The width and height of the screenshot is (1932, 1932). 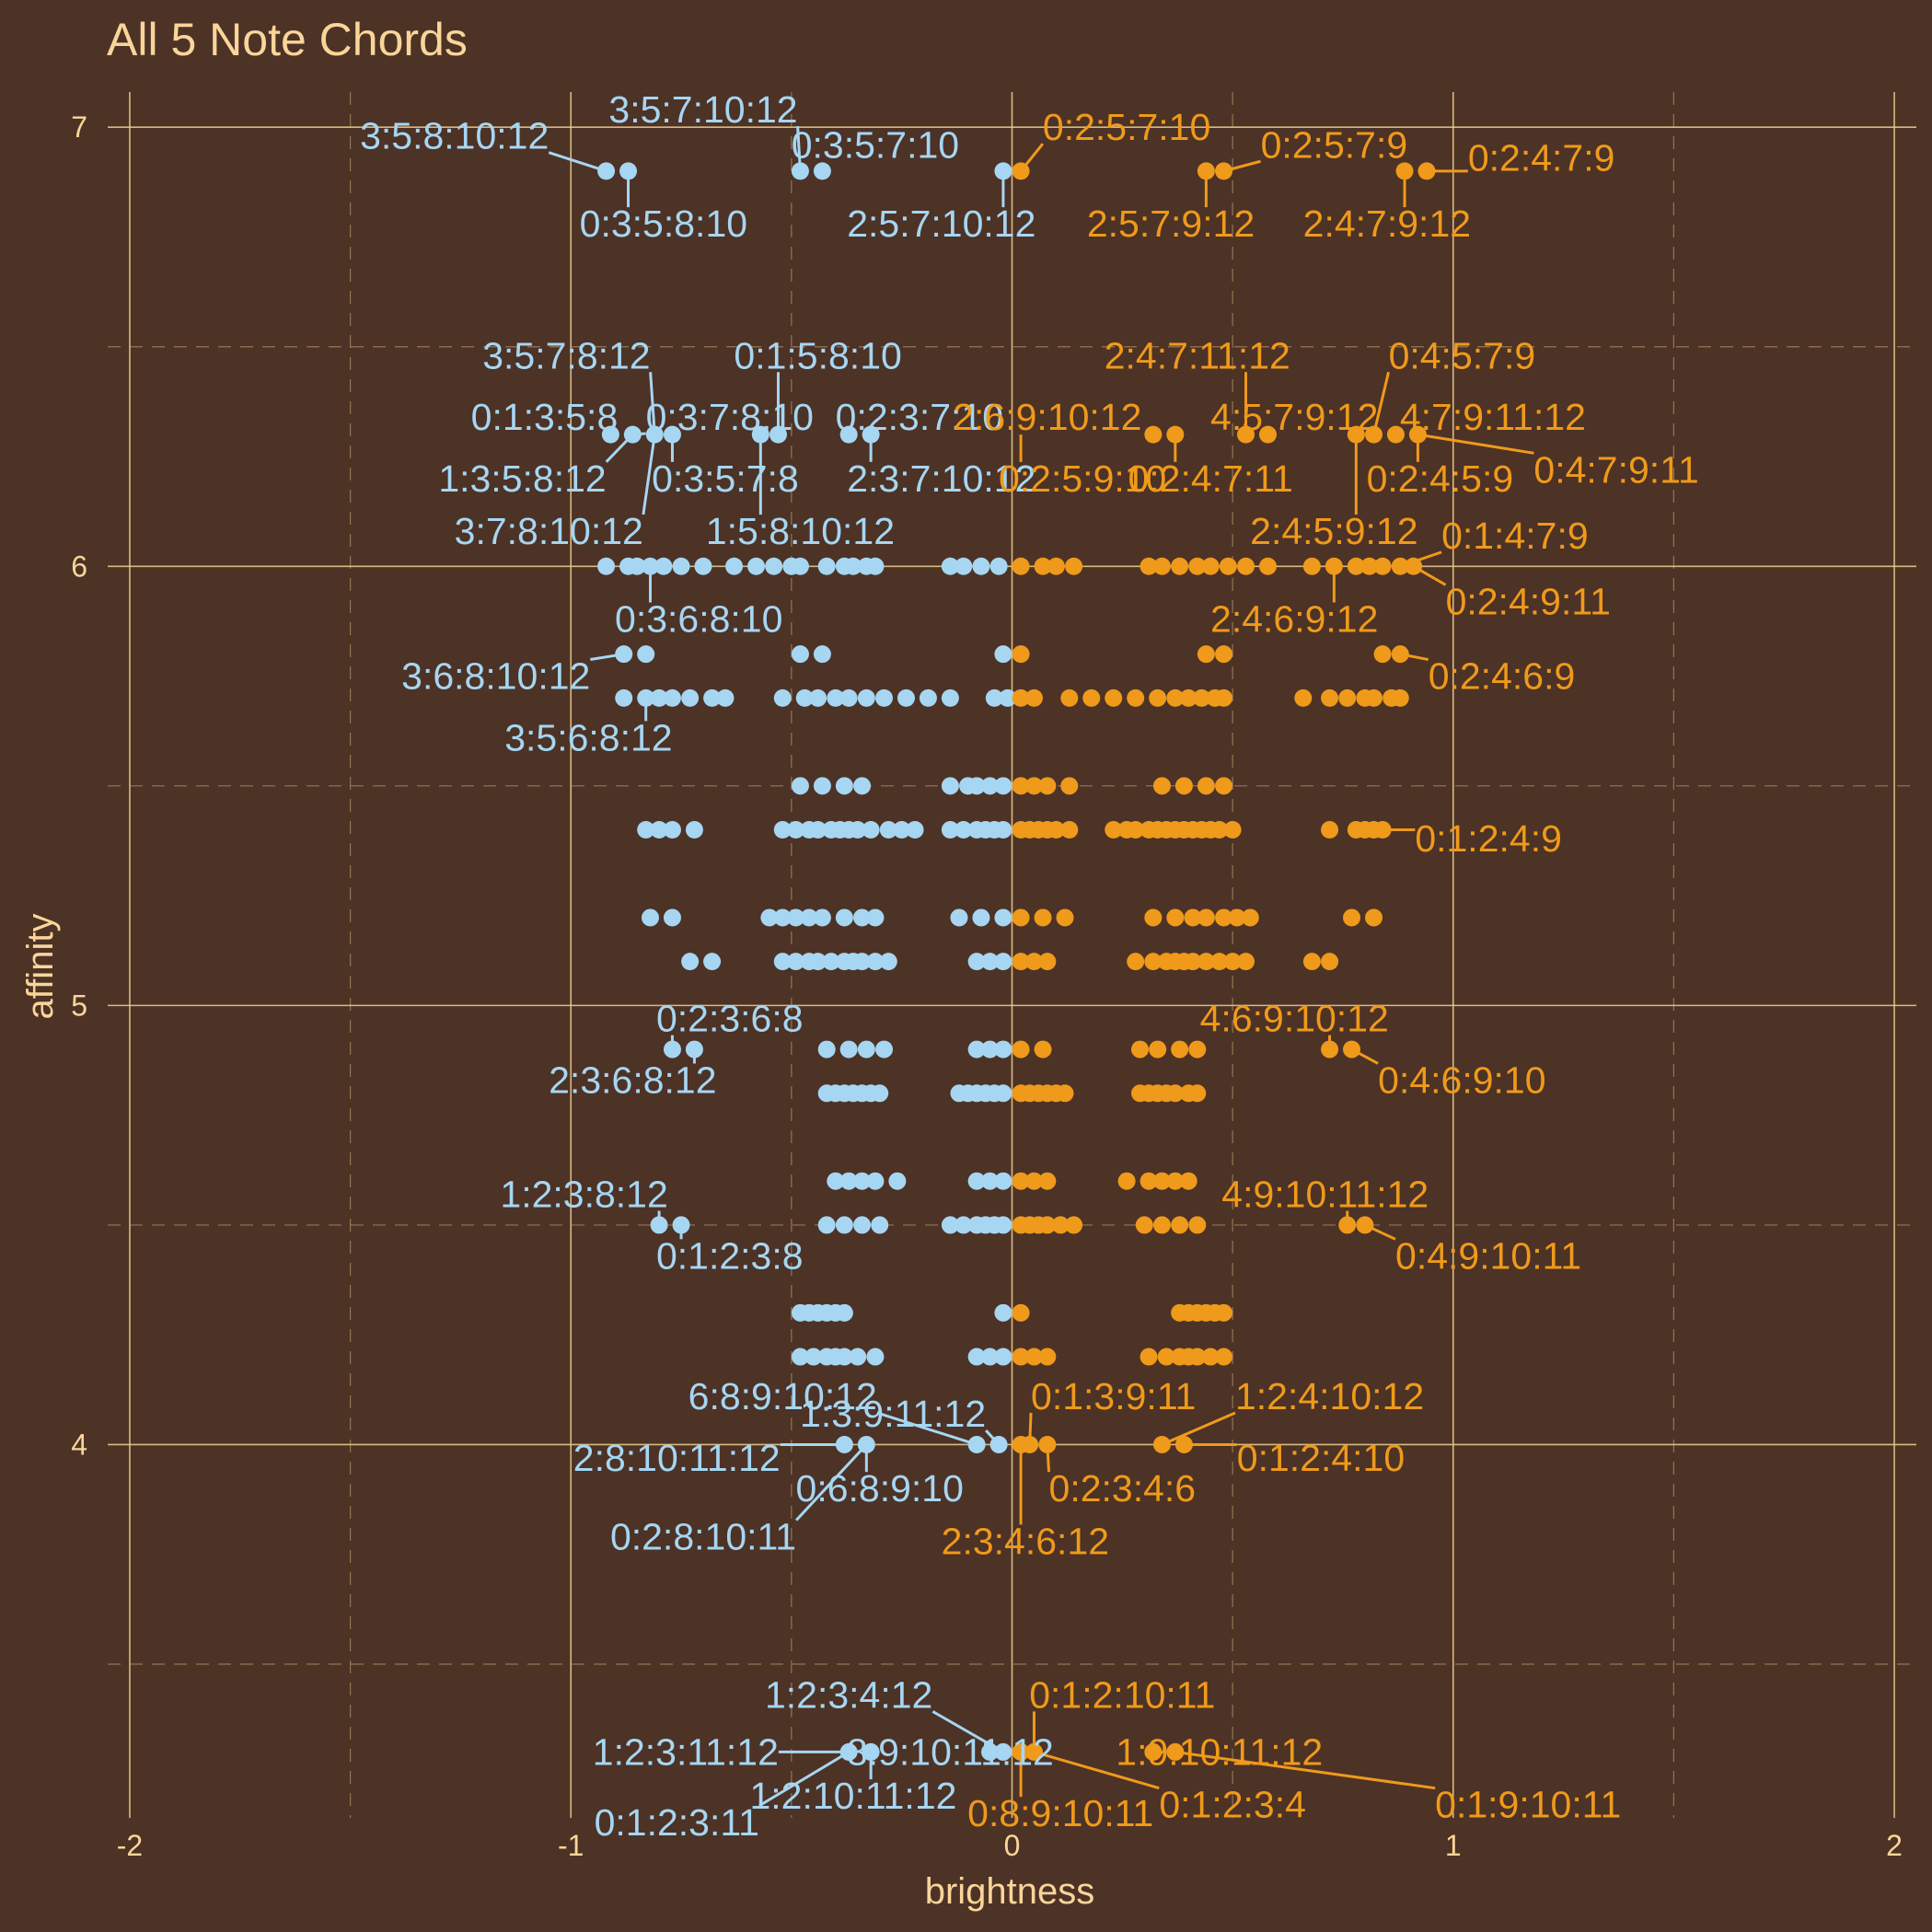 I want to click on point-label: 0:1:2:3:8, so click(x=730, y=1256).